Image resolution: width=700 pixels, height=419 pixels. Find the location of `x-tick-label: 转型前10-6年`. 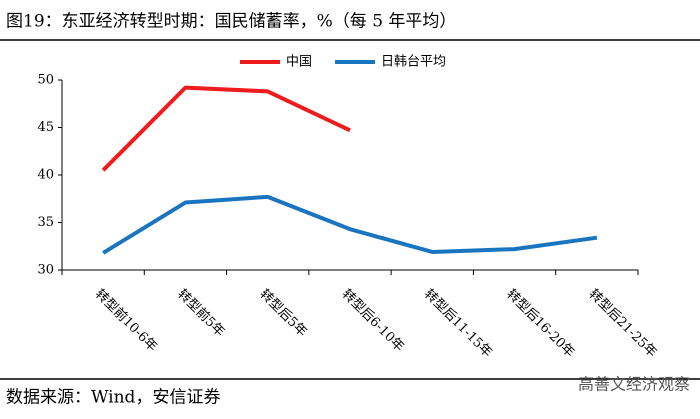

x-tick-label: 转型前10-6年 is located at coordinates (126, 320).